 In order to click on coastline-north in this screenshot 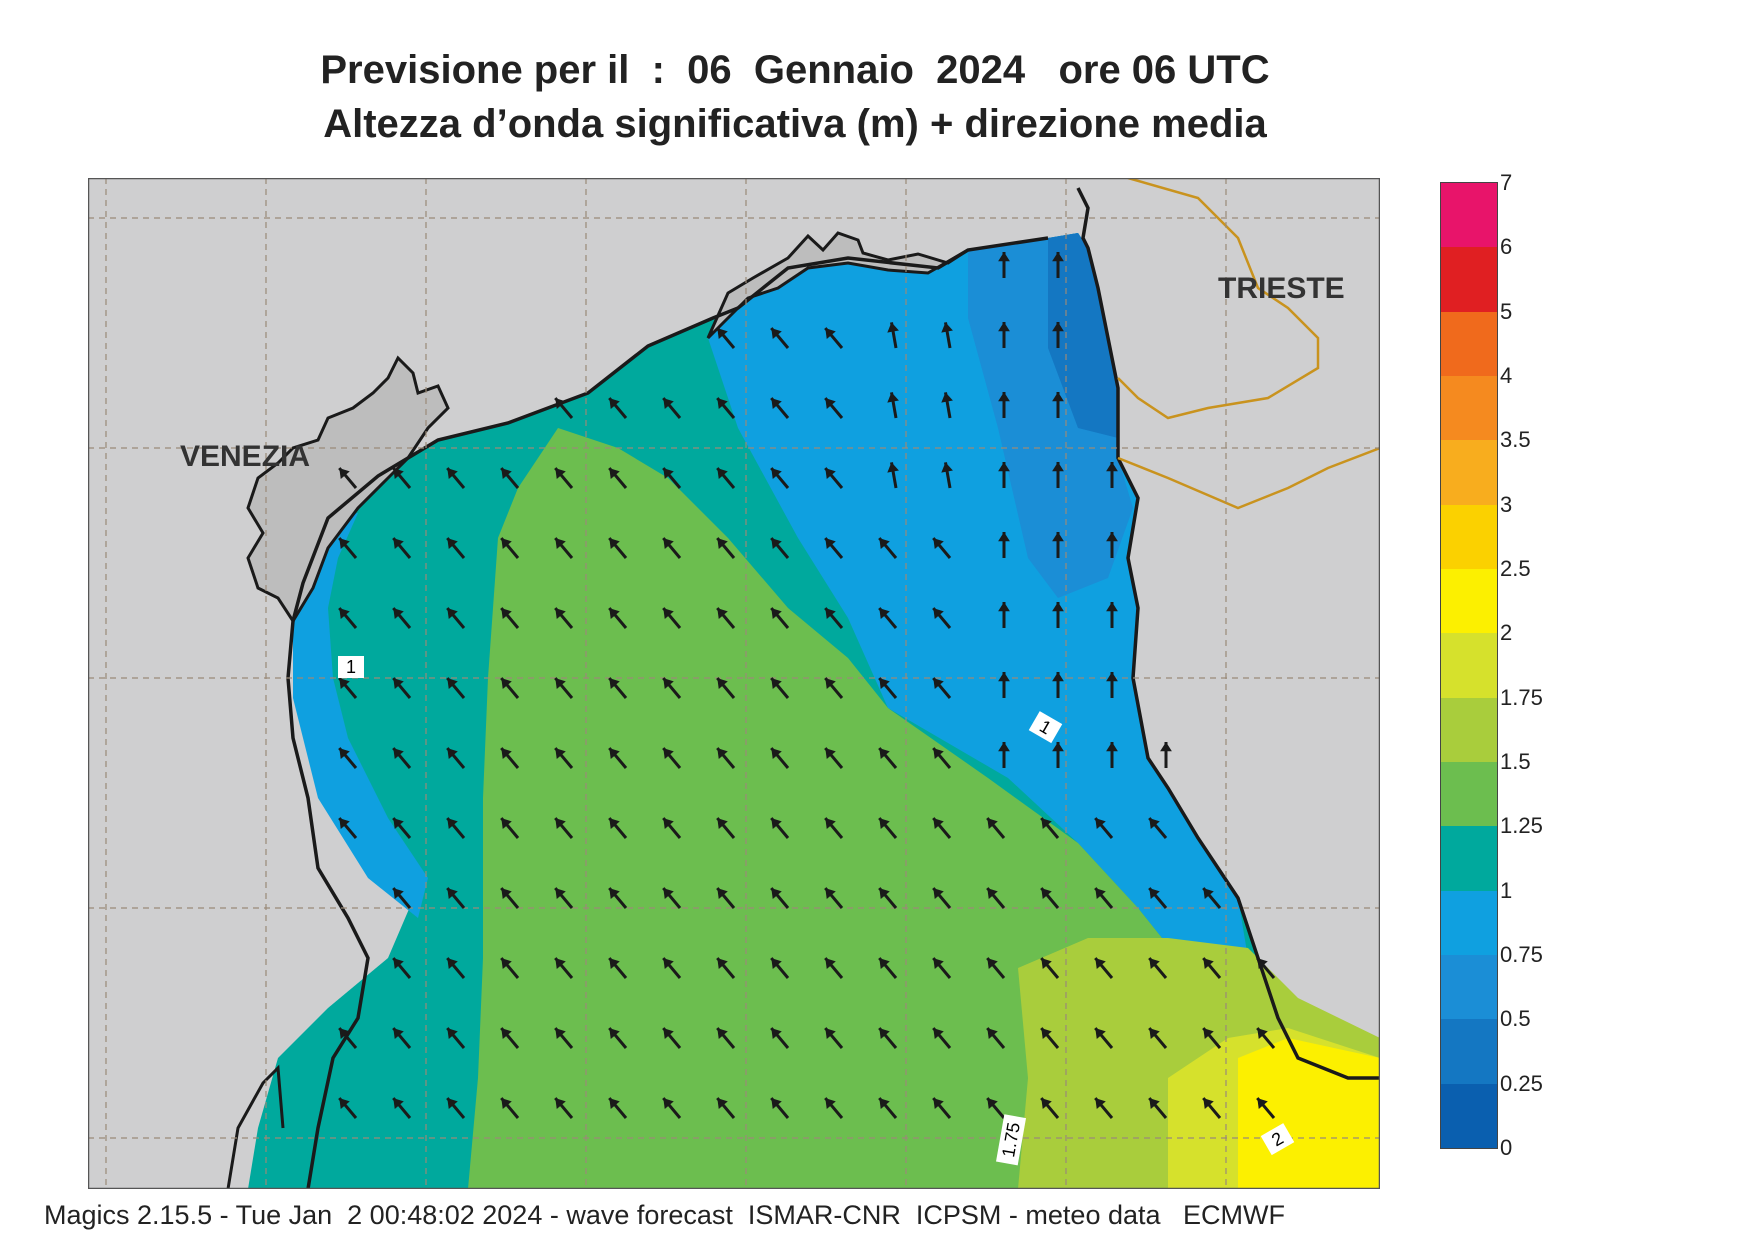, I will do `click(670, 429)`.